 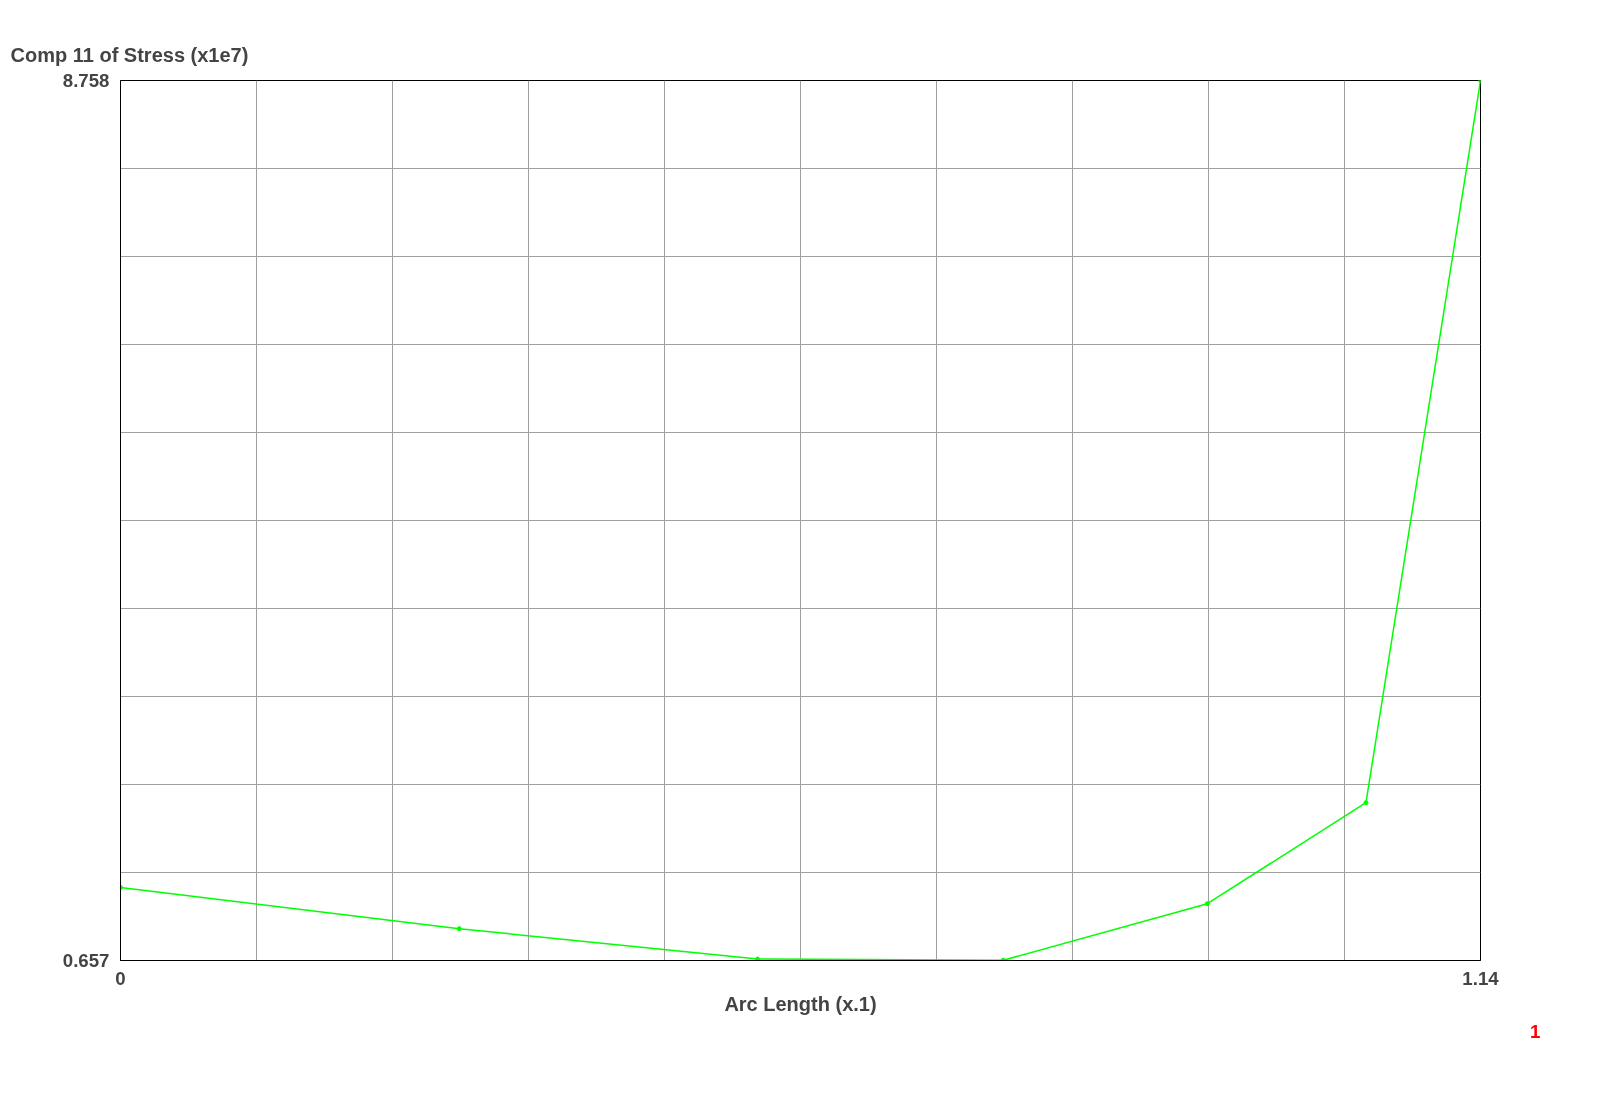 I want to click on x-tick-label: 1.14, so click(x=1481, y=978).